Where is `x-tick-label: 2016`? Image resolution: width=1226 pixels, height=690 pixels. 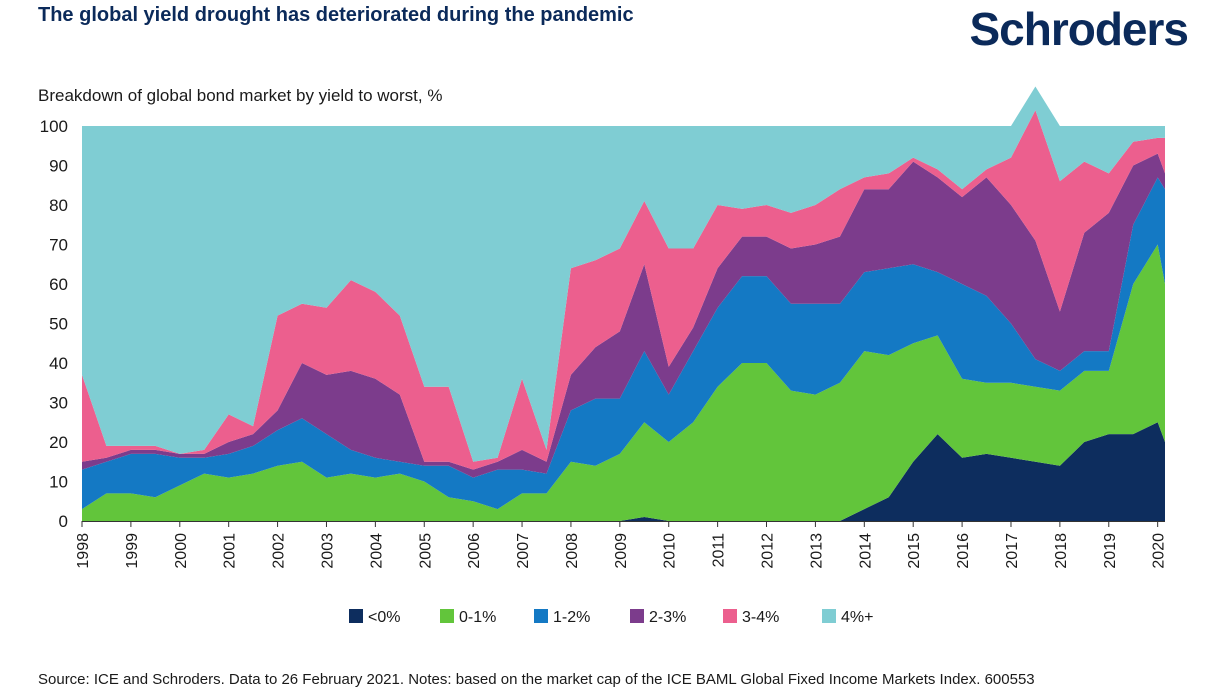 x-tick-label: 2016 is located at coordinates (963, 551).